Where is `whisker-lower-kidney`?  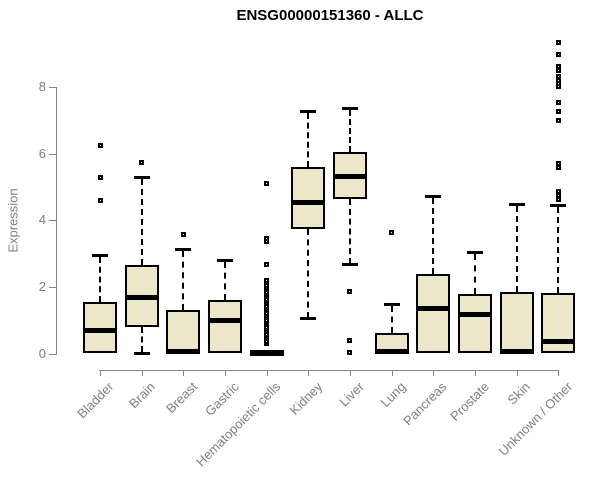 whisker-lower-kidney is located at coordinates (308, 273).